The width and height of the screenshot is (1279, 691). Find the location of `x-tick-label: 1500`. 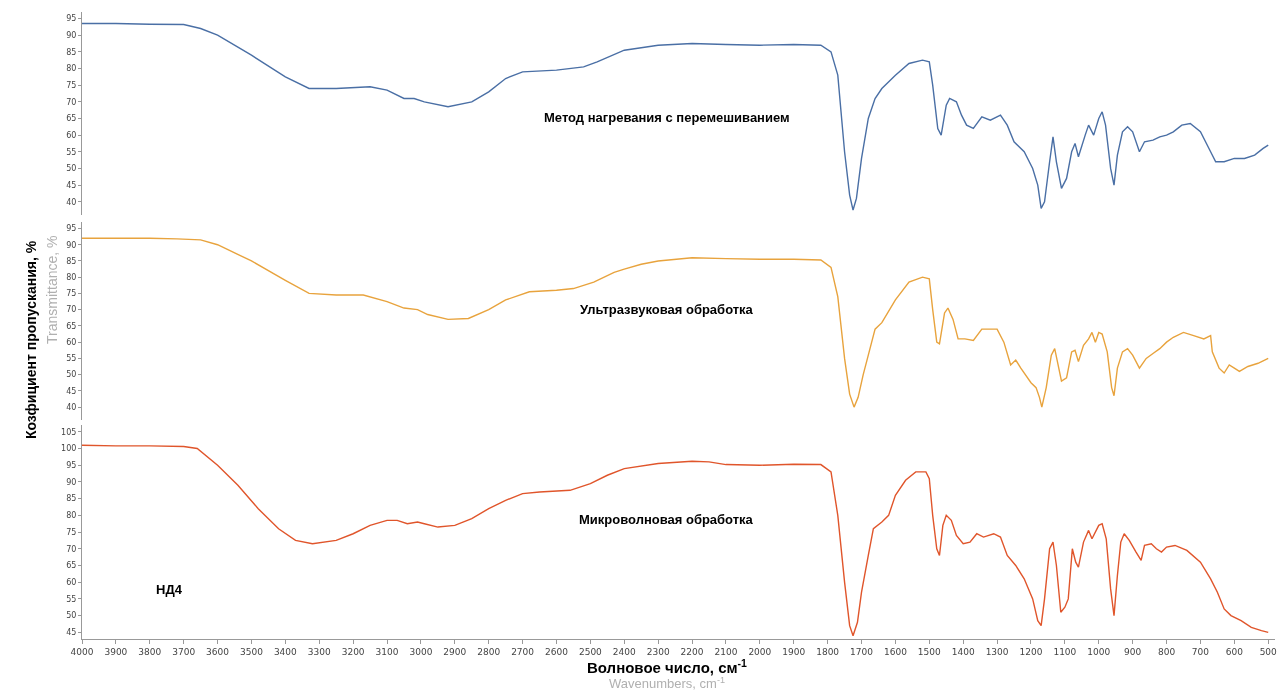

x-tick-label: 1500 is located at coordinates (929, 651).